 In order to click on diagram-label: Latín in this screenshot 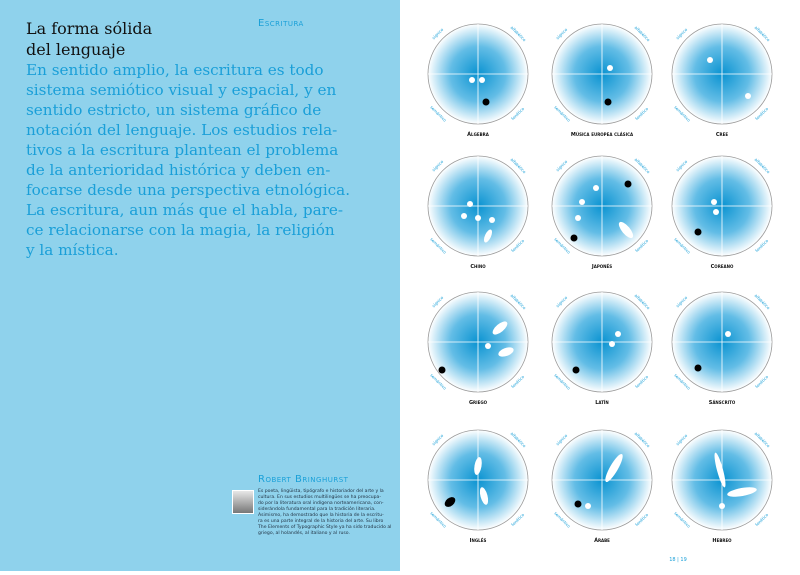, I will do `click(602, 403)`.